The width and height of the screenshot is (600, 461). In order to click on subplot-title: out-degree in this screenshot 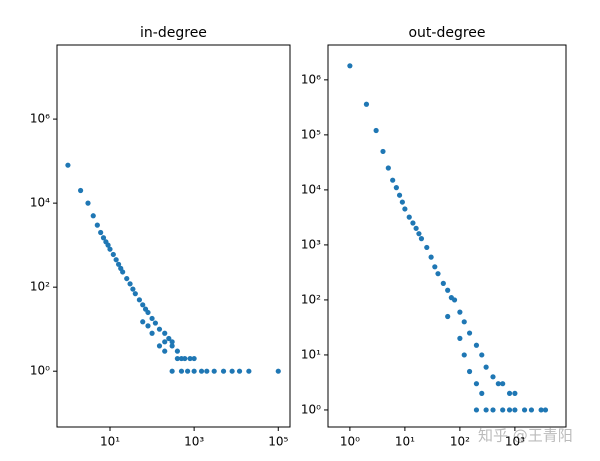, I will do `click(446, 33)`.